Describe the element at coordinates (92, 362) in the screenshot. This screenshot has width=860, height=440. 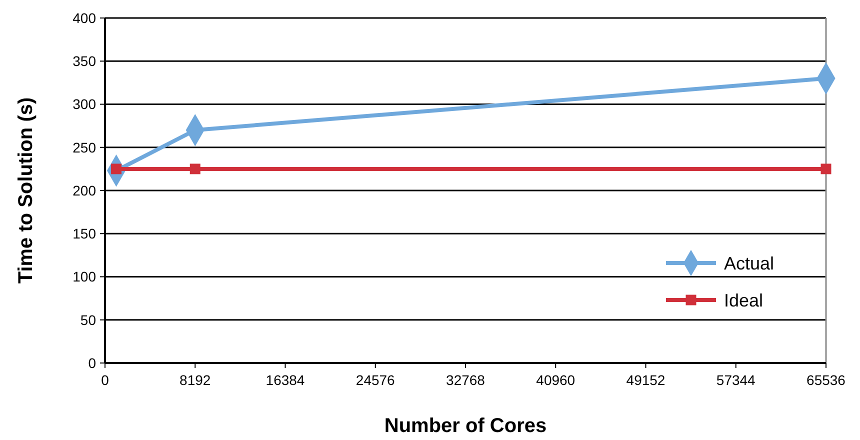
I see `y-tick-label: 0` at that location.